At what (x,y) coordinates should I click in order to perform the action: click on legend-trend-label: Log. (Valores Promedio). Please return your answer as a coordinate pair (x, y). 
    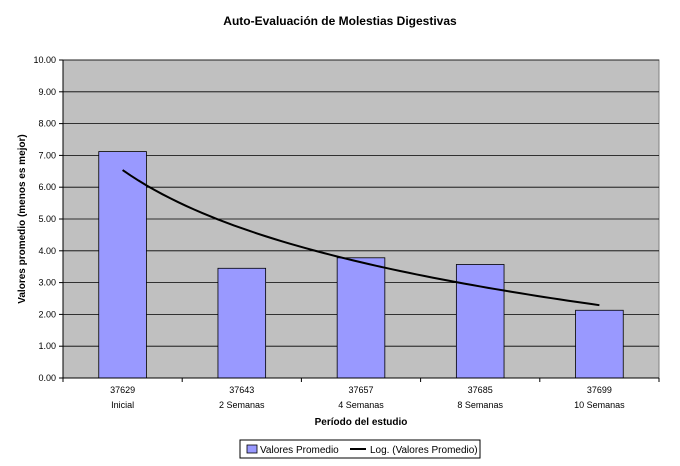
    Looking at the image, I should click on (424, 450).